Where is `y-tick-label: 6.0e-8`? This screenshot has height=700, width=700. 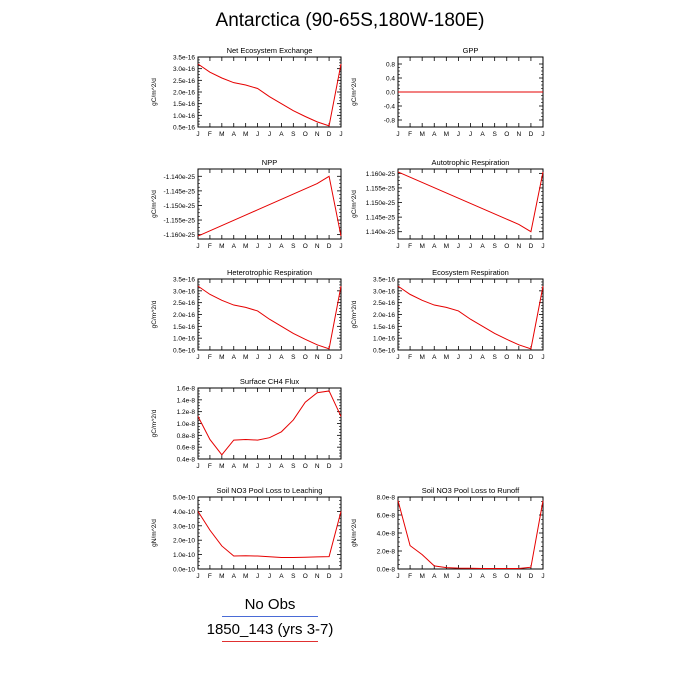 y-tick-label: 6.0e-8 is located at coordinates (386, 516).